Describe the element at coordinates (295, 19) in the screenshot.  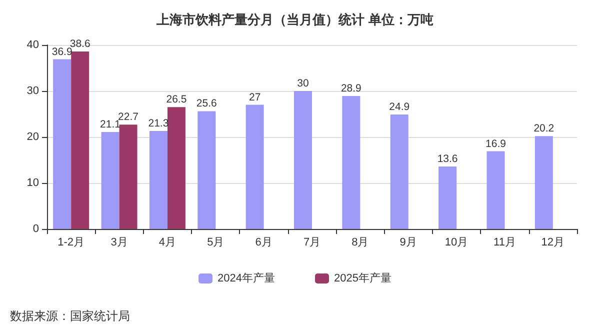
I see `chart-title: 上海市饮料产量分月（当月值）统计 单位：万吨` at that location.